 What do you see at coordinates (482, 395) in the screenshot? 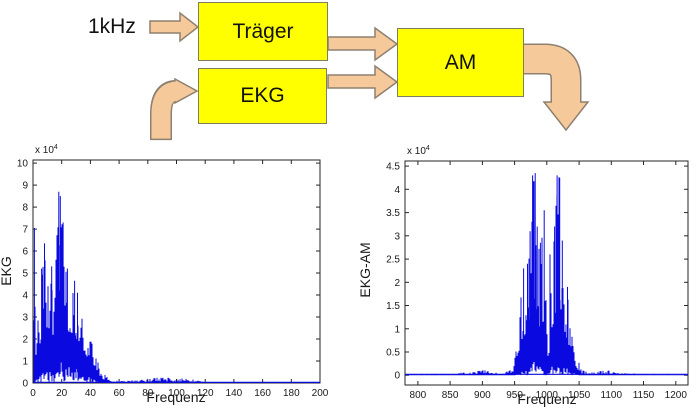
I see `x-tick-label: 900` at bounding box center [482, 395].